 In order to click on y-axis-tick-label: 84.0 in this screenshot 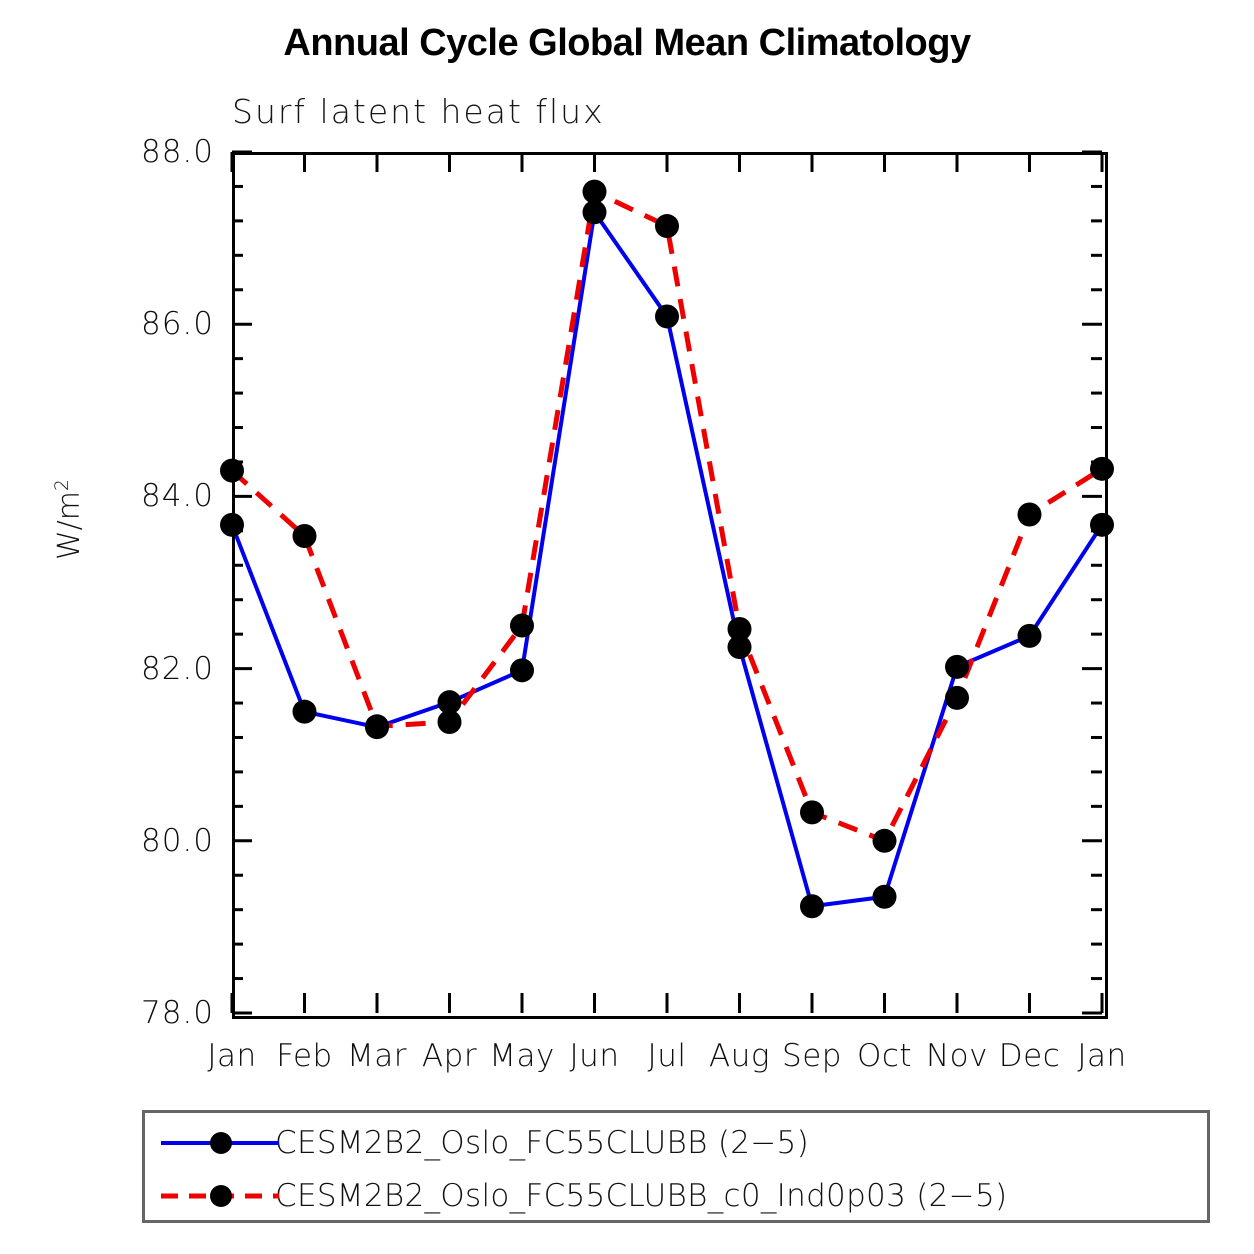, I will do `click(177, 496)`.